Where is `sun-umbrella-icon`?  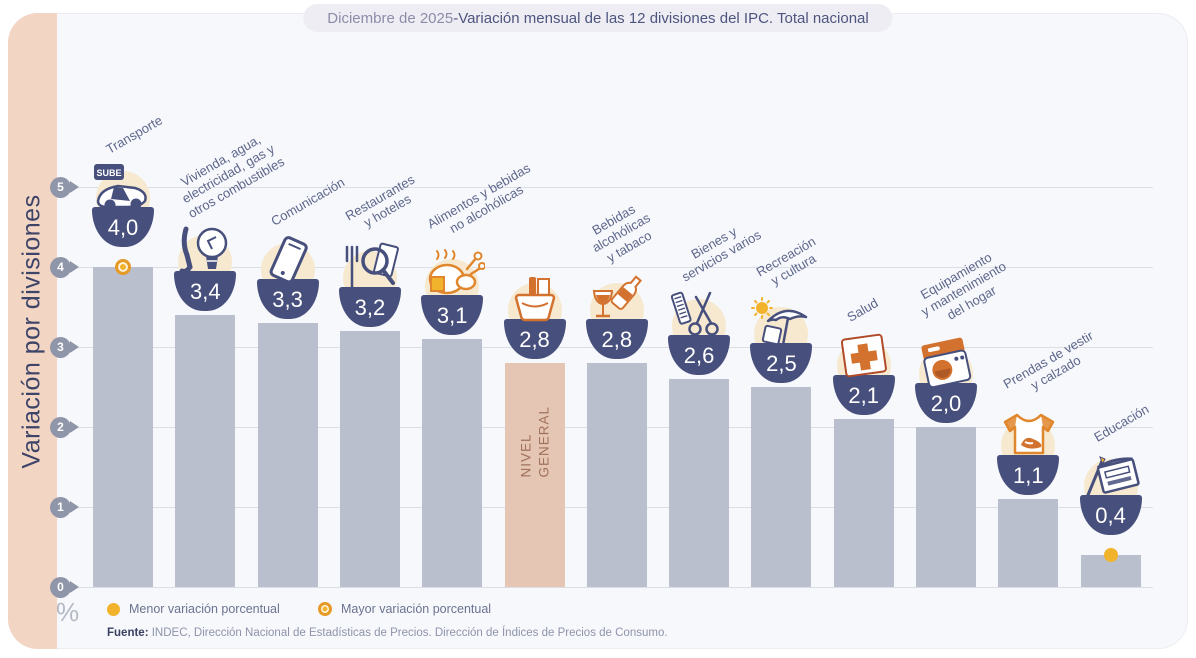
sun-umbrella-icon is located at coordinates (781, 323).